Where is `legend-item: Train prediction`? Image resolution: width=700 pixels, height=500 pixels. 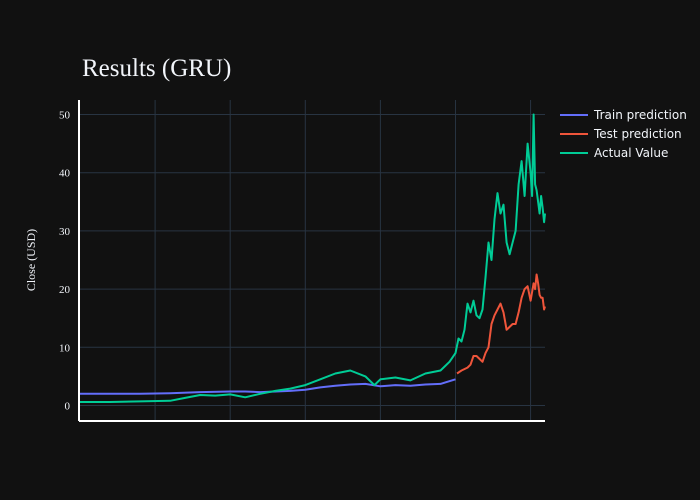 legend-item: Train prediction is located at coordinates (623, 115).